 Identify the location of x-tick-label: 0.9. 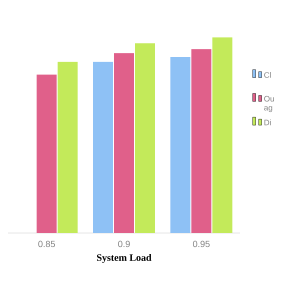
(124, 244).